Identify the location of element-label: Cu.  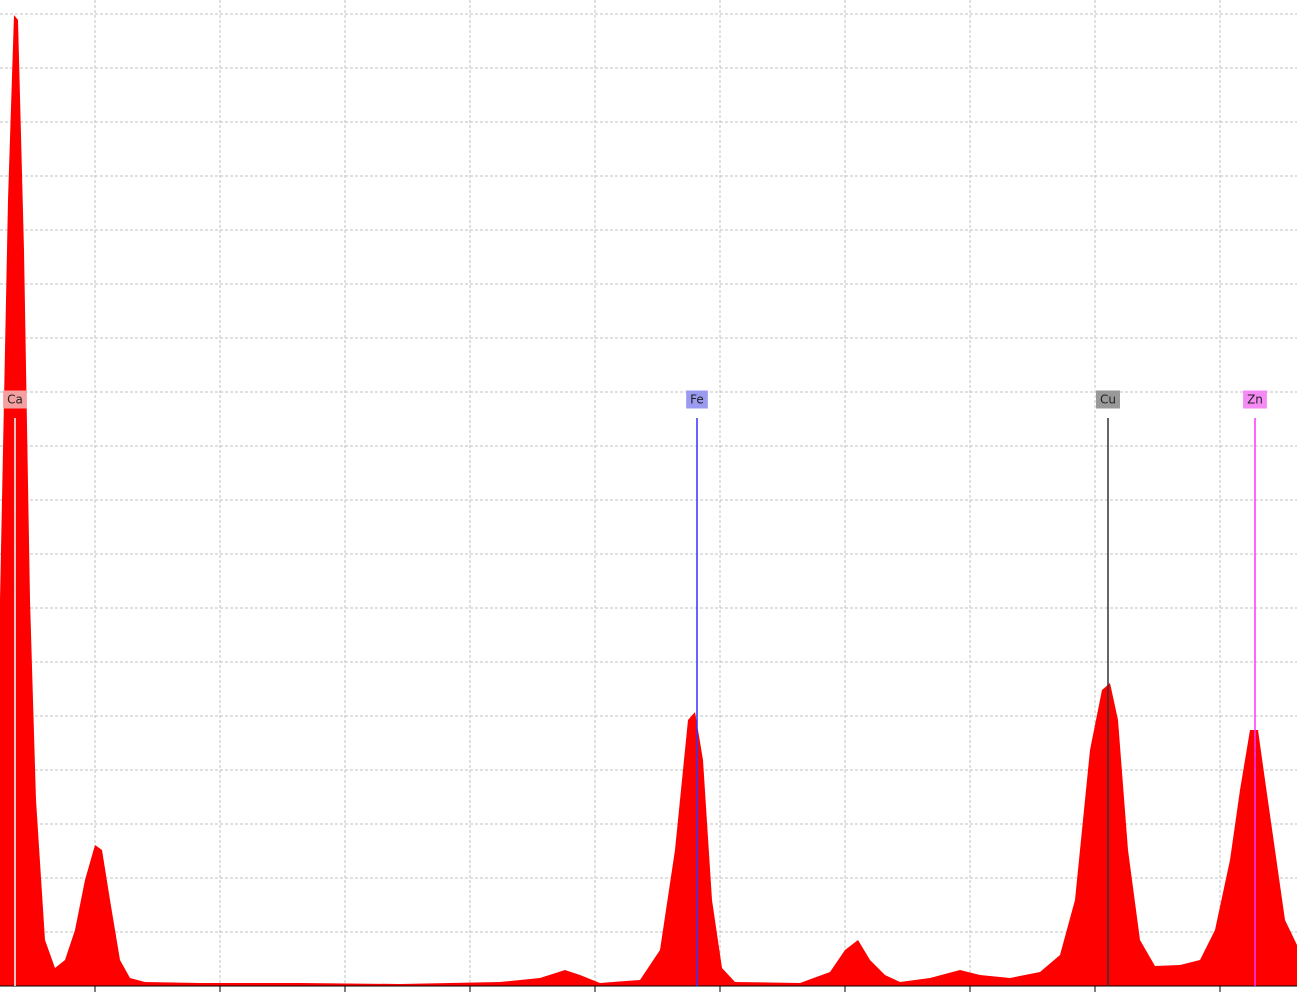
(1108, 400).